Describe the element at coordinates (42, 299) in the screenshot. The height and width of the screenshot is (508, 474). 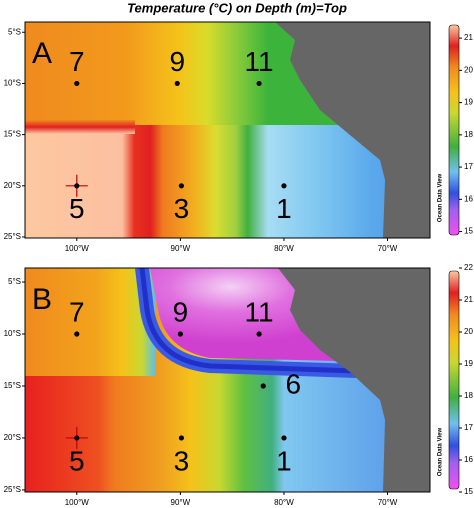
I see `panel-label: B` at that location.